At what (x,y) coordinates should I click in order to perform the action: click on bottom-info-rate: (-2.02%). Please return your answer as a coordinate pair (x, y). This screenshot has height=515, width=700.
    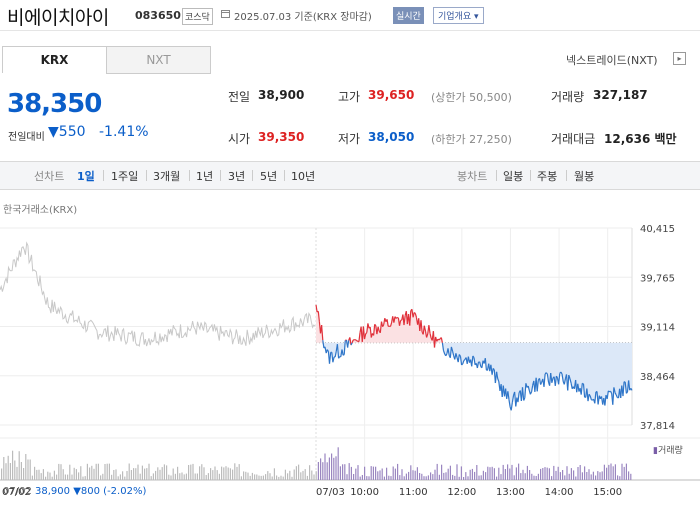
    Looking at the image, I should click on (125, 491).